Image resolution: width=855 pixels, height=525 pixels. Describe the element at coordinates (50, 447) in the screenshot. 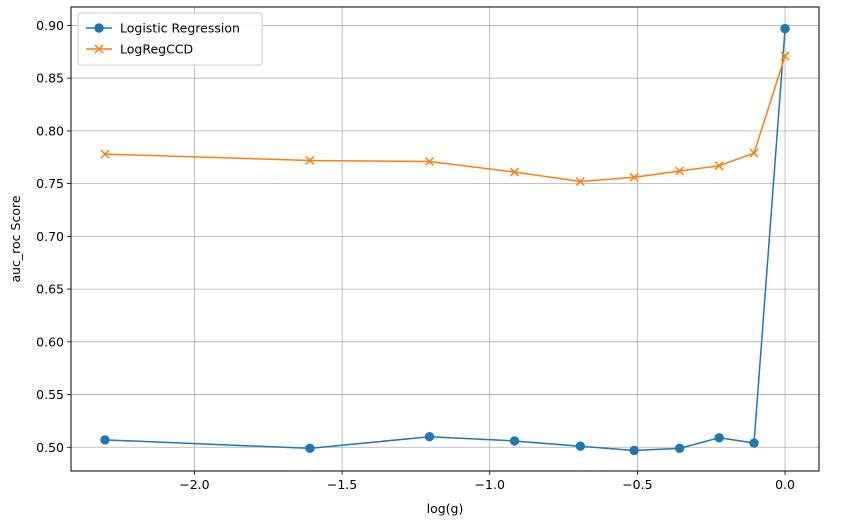

I see `y-tick-label: 0.50` at that location.